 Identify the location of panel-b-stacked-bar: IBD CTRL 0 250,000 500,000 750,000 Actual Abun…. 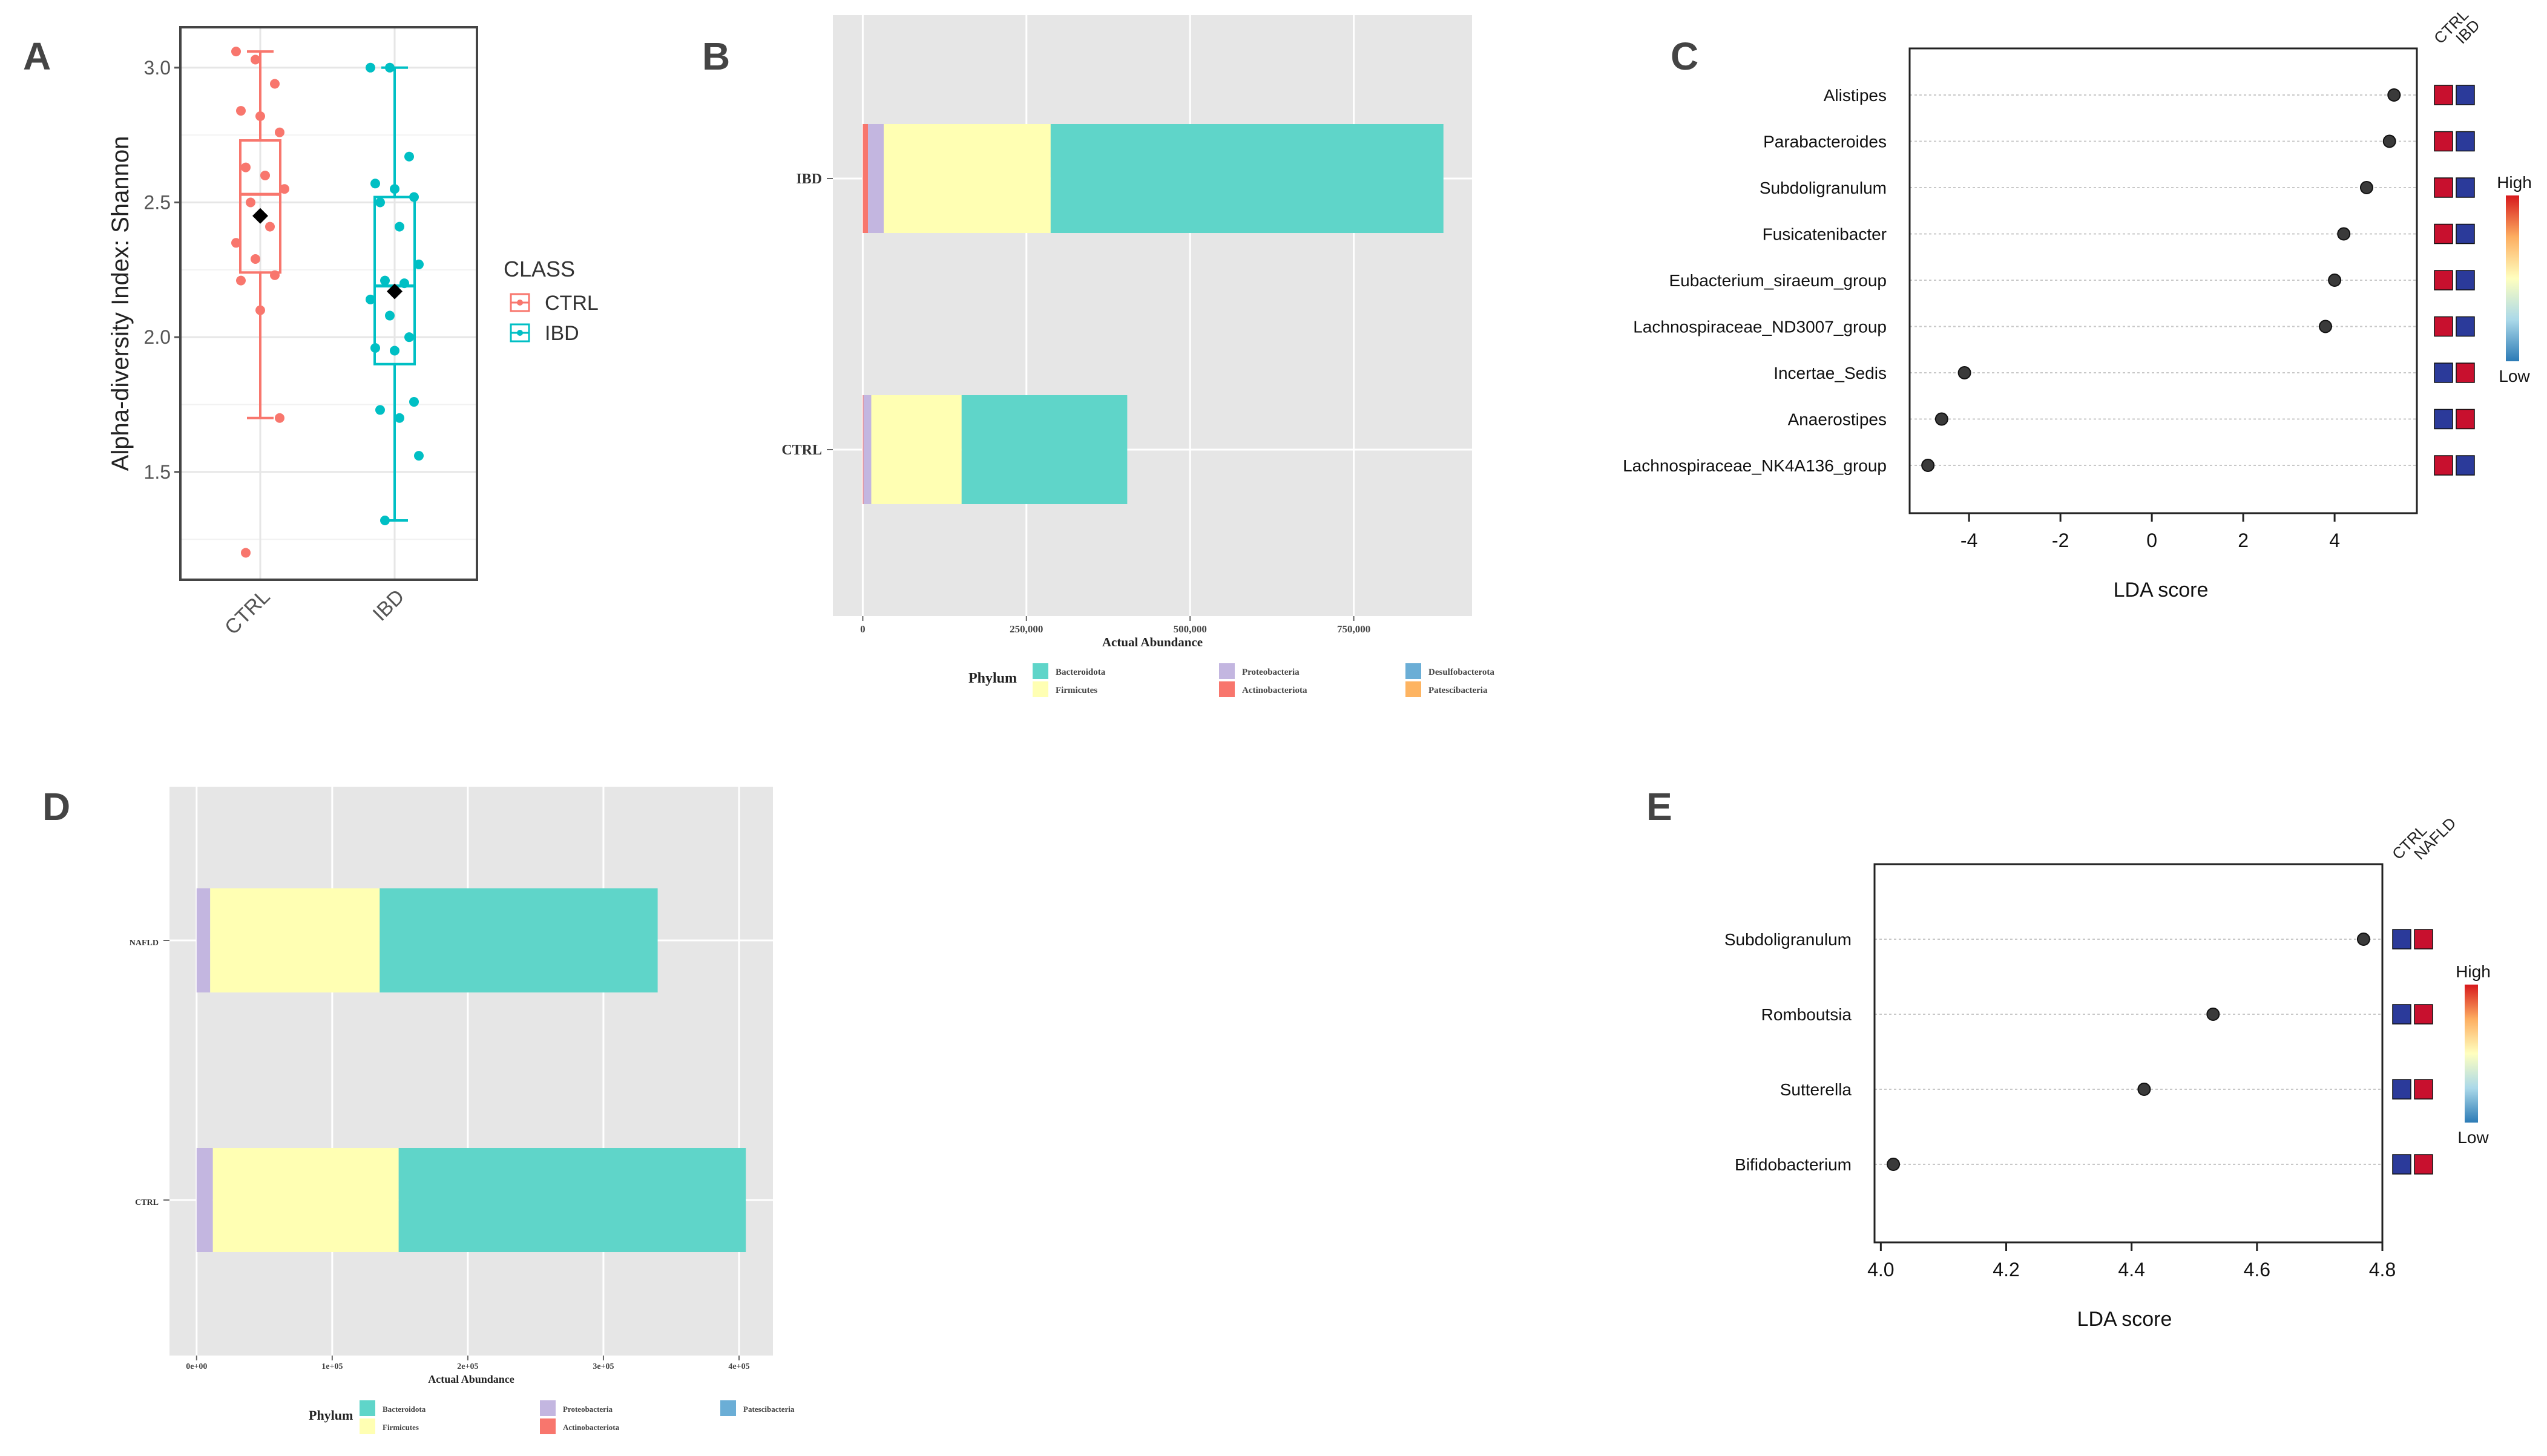
(1137, 356).